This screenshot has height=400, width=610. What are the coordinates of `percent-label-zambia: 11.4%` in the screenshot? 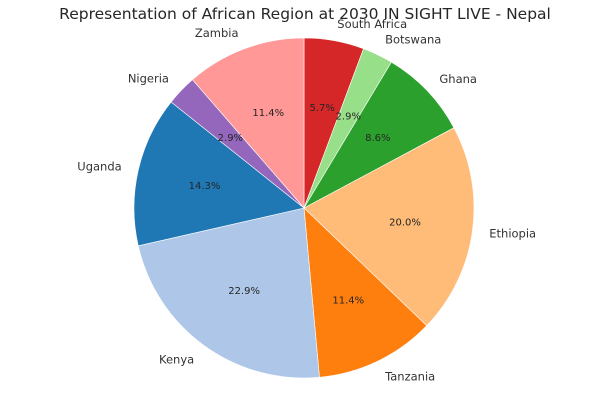 It's located at (268, 113).